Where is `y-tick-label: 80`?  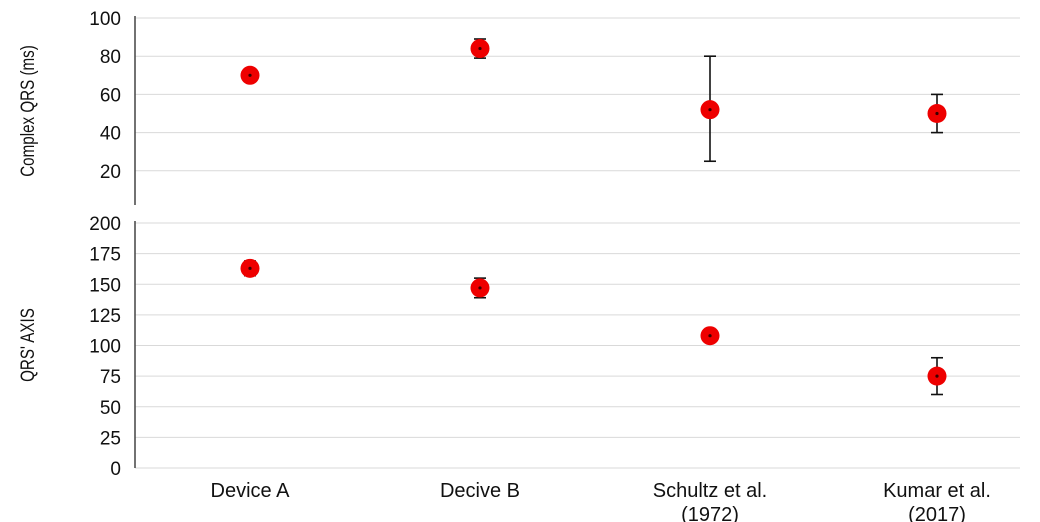
y-tick-label: 80 is located at coordinates (110, 57).